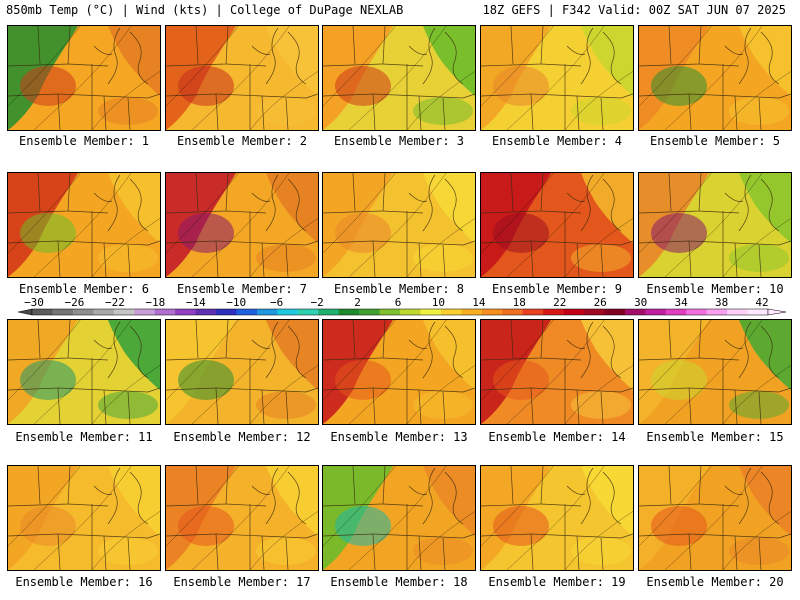  I want to click on ensemble-member-label-5: Ensemble Member: 5, so click(715, 141).